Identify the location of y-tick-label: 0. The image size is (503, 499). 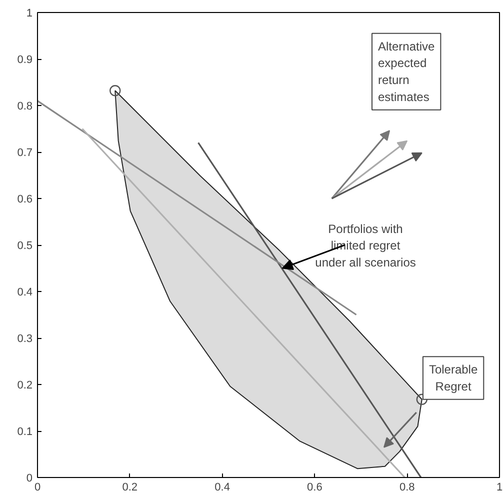
(29, 478).